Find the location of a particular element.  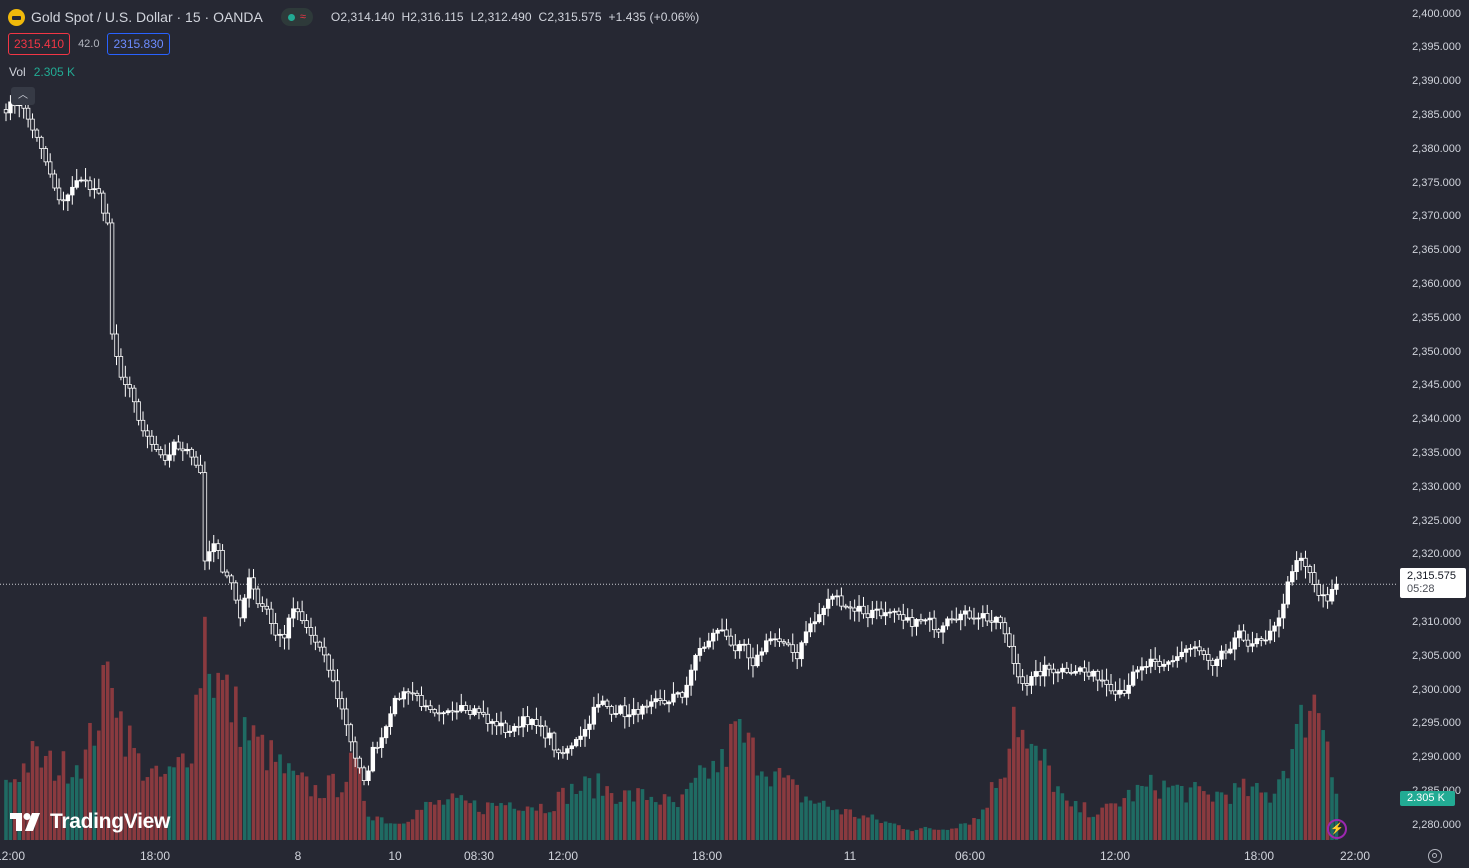

current-price-value: 2,315.575 is located at coordinates (1431, 576).